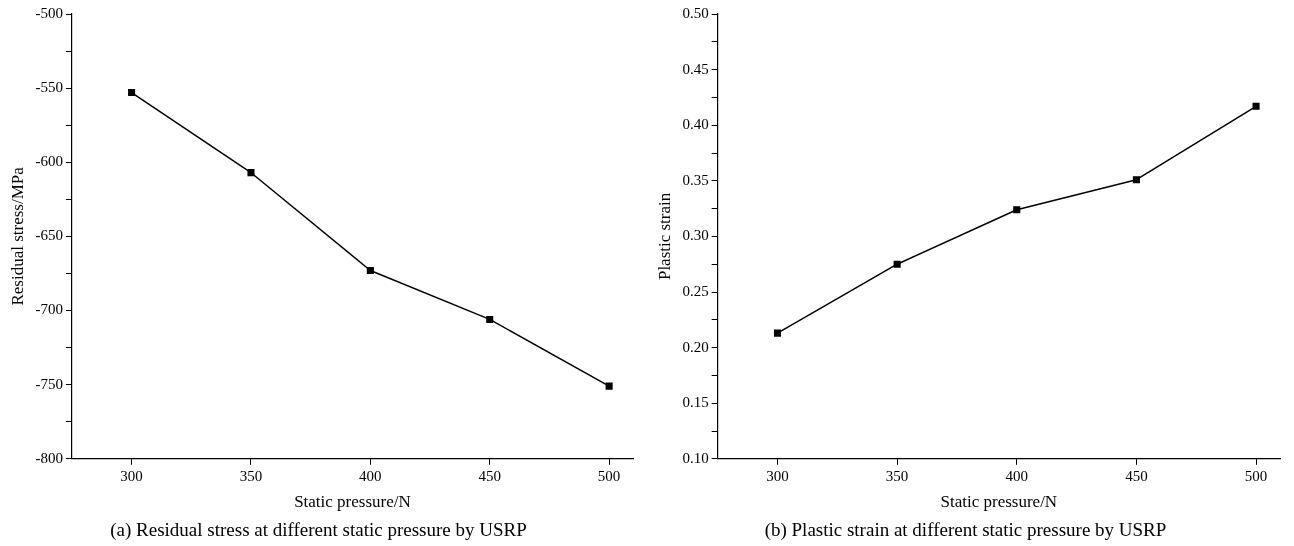 The image size is (1294, 546). I want to click on text: (b) Plastic strain at different static pressure by USRP, so click(965, 529).